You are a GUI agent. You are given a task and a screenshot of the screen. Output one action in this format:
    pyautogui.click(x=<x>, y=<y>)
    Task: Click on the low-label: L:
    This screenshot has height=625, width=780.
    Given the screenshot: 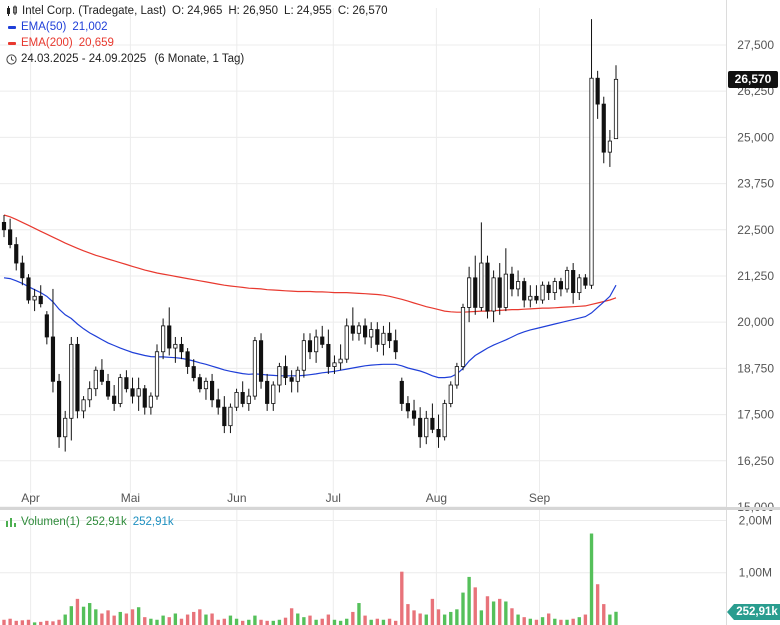 What is the action you would take?
    pyautogui.click(x=289, y=11)
    